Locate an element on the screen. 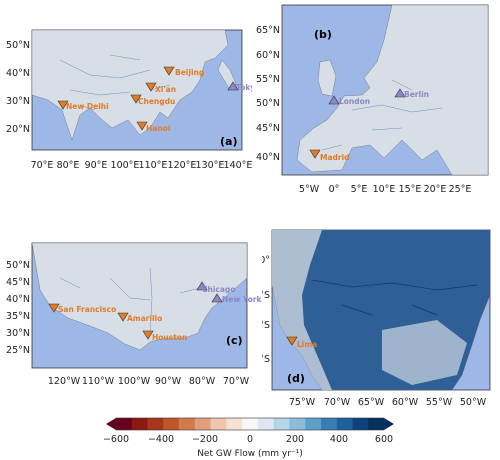 The height and width of the screenshot is (460, 500). colorbar-extend-right is located at coordinates (389, 424).